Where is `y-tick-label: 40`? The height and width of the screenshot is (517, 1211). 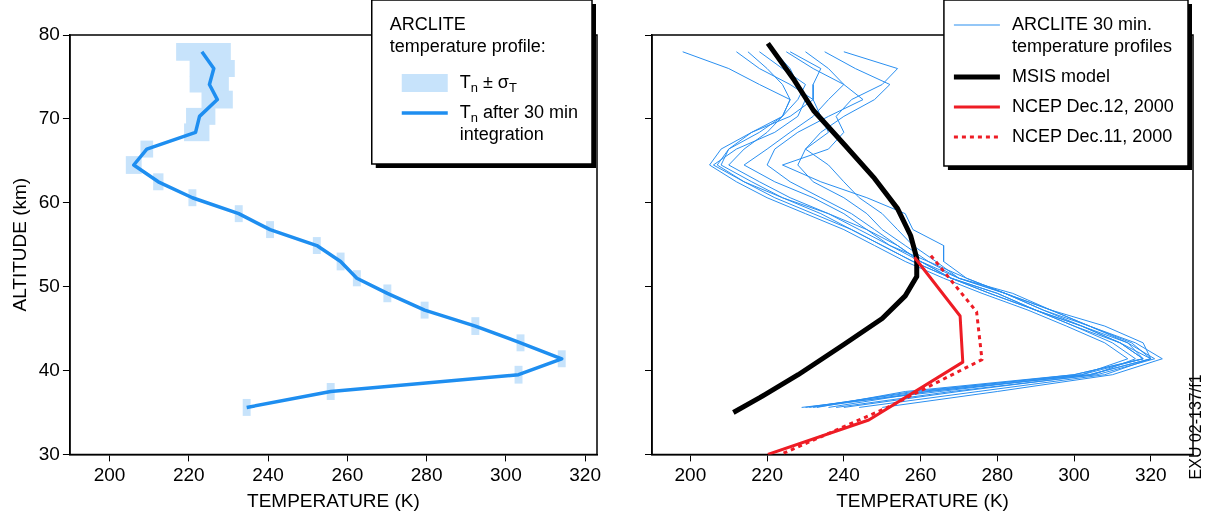 y-tick-label: 40 is located at coordinates (49, 369).